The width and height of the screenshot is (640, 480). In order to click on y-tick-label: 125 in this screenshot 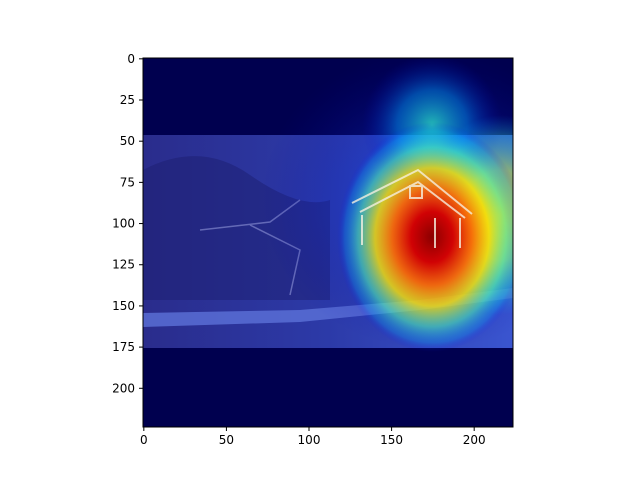, I will do `click(123, 265)`.